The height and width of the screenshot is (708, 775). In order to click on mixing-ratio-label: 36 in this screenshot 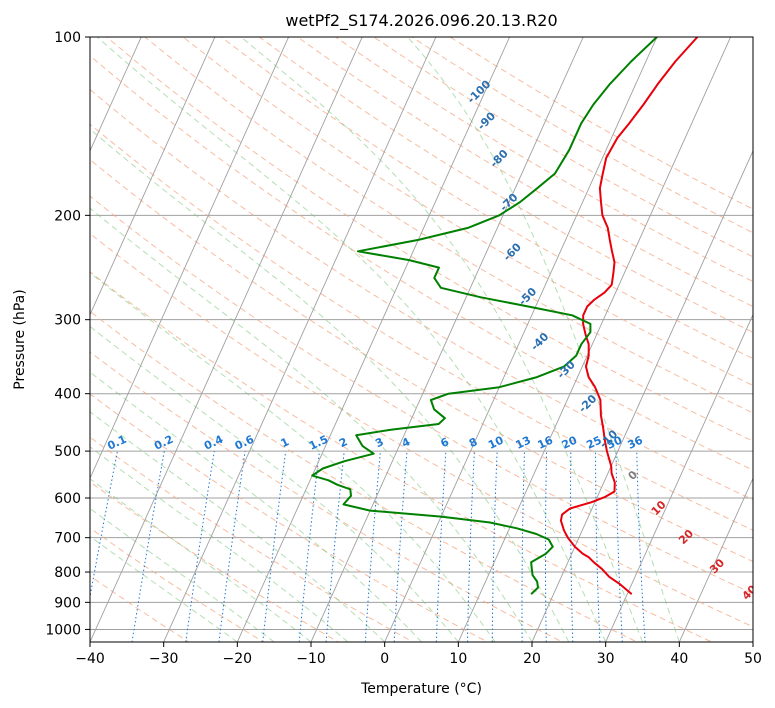, I will do `click(636, 442)`.